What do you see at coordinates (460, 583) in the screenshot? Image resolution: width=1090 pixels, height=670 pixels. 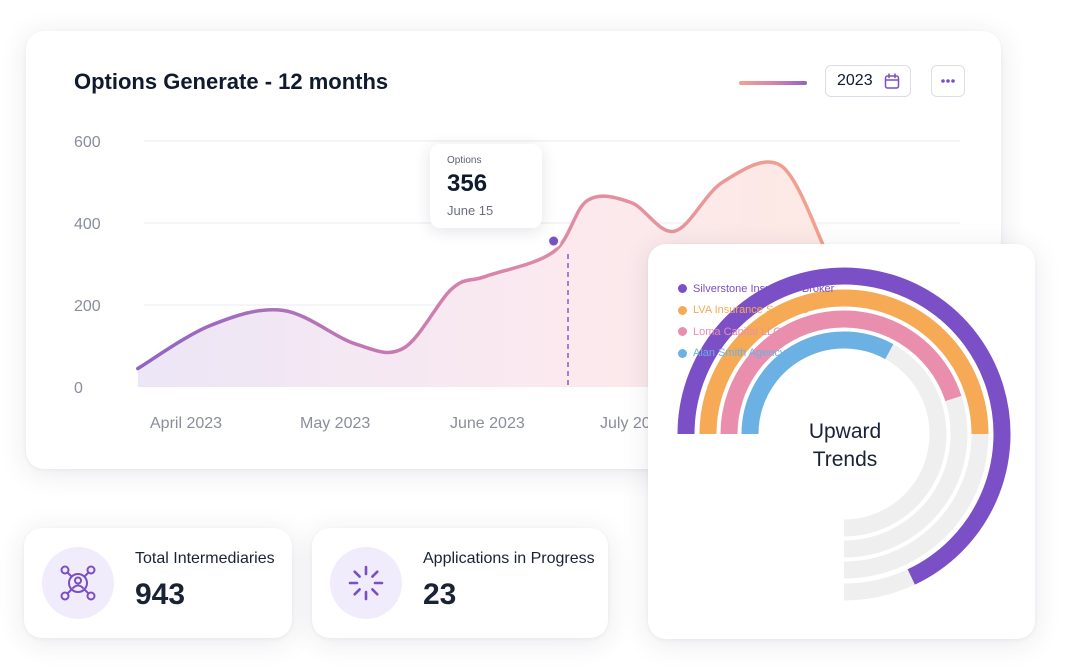 I see `applications-in-progress-card: Applications in Progress 23` at bounding box center [460, 583].